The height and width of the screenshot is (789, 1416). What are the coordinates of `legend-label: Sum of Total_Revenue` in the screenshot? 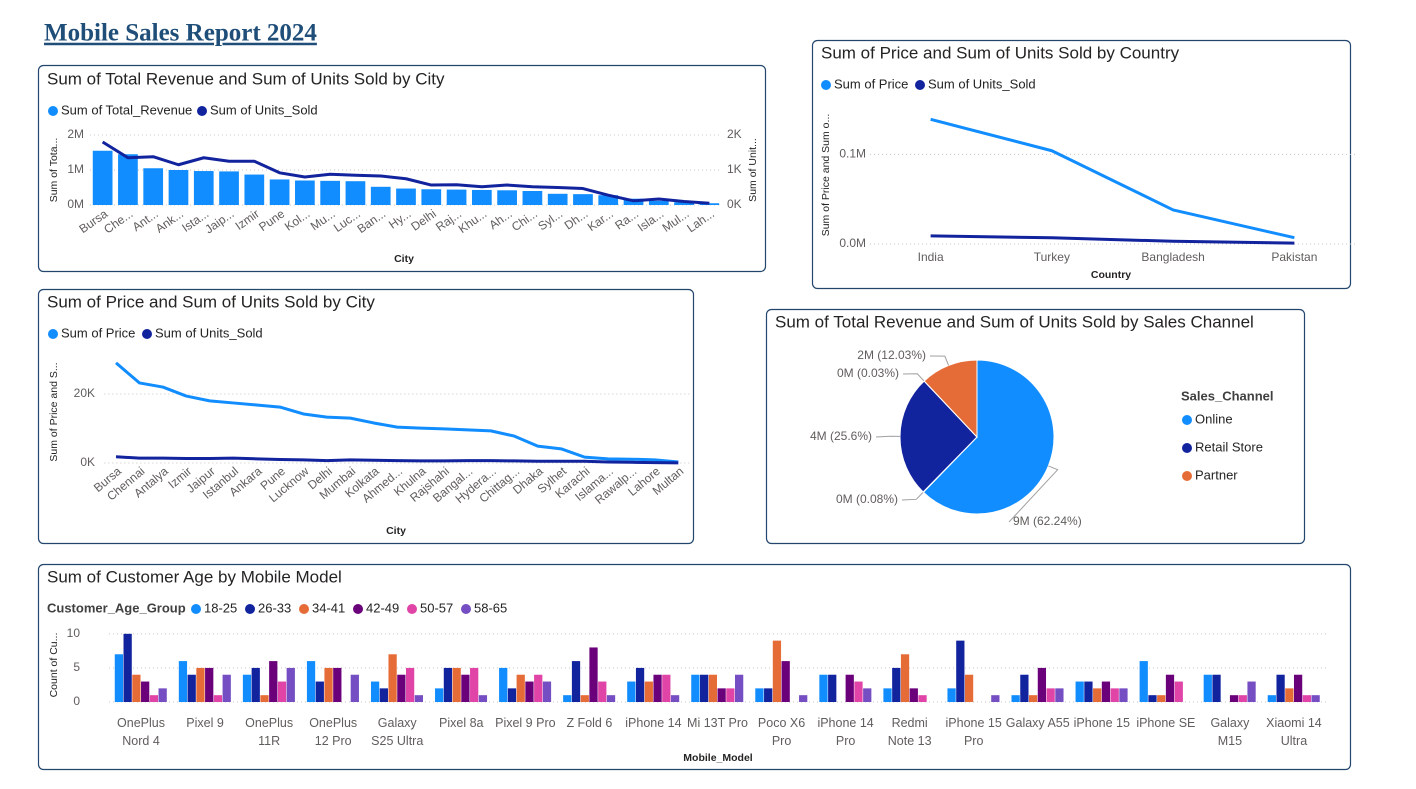 It's located at (126, 109).